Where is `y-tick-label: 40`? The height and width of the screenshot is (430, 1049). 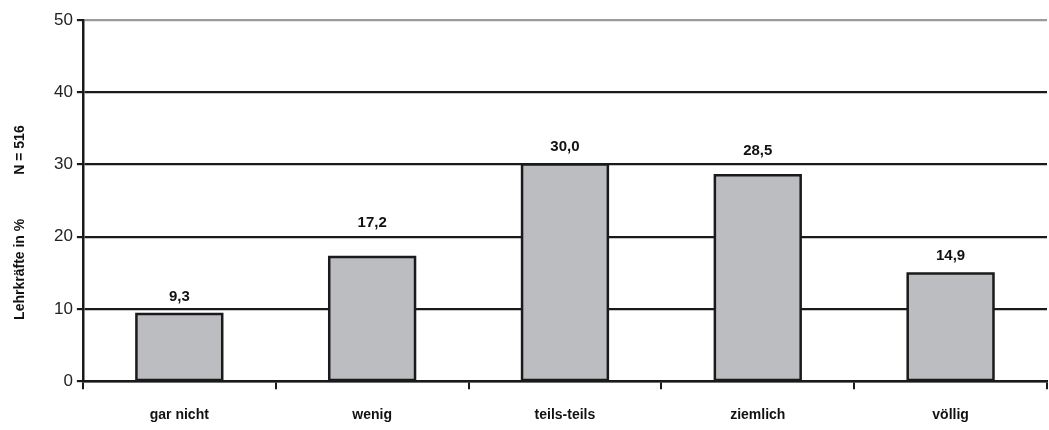
y-tick-label: 40 is located at coordinates (63, 91).